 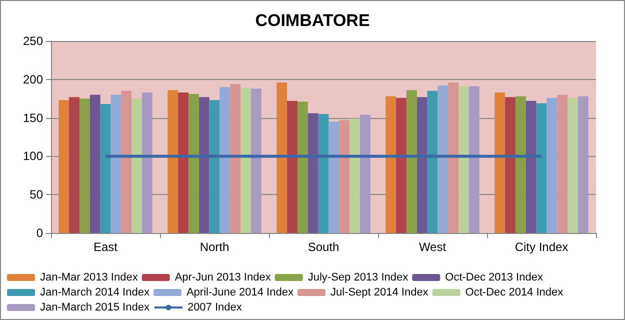 What do you see at coordinates (240, 292) in the screenshot?
I see `legend-label: April-June 2014 Index` at bounding box center [240, 292].